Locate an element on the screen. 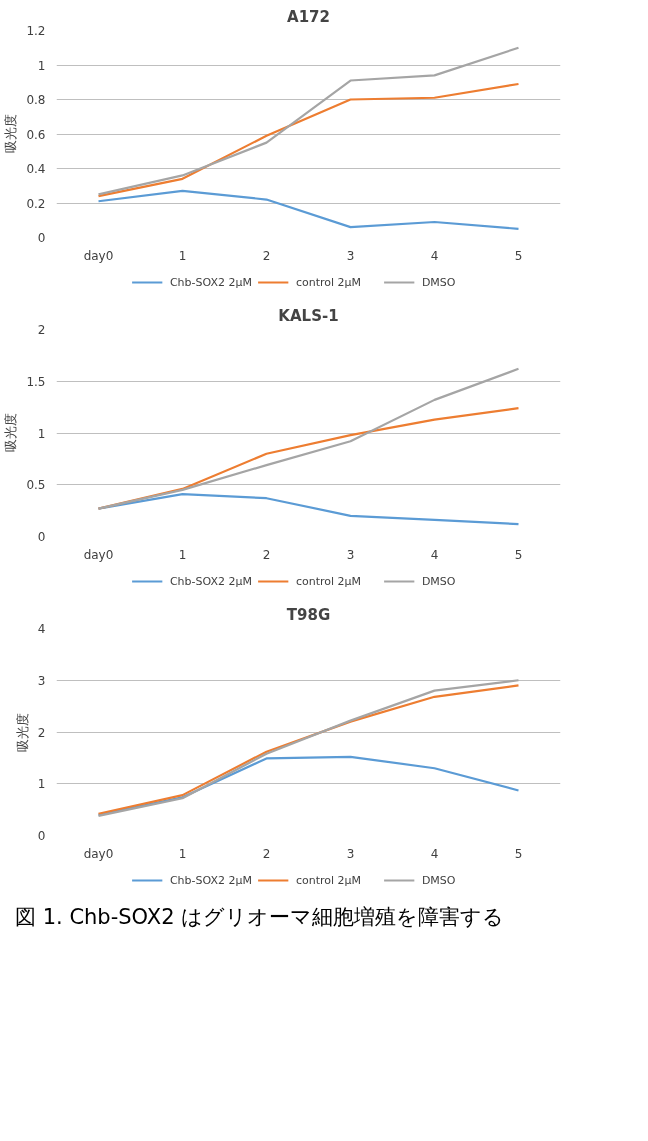  caption: 図 1. Chb-SOX2 はグリオーマ細胞増殖を障害する is located at coordinates (260, 917).